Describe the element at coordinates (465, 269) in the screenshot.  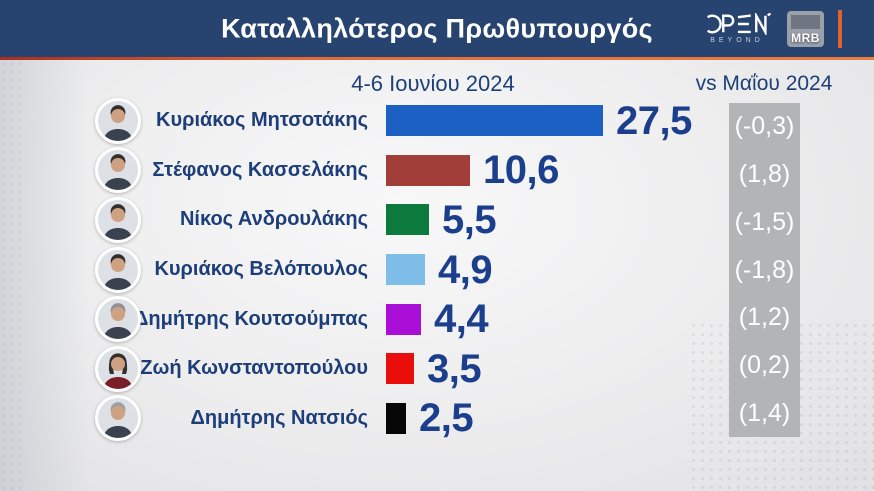
I see `result-value: 4,9` at that location.